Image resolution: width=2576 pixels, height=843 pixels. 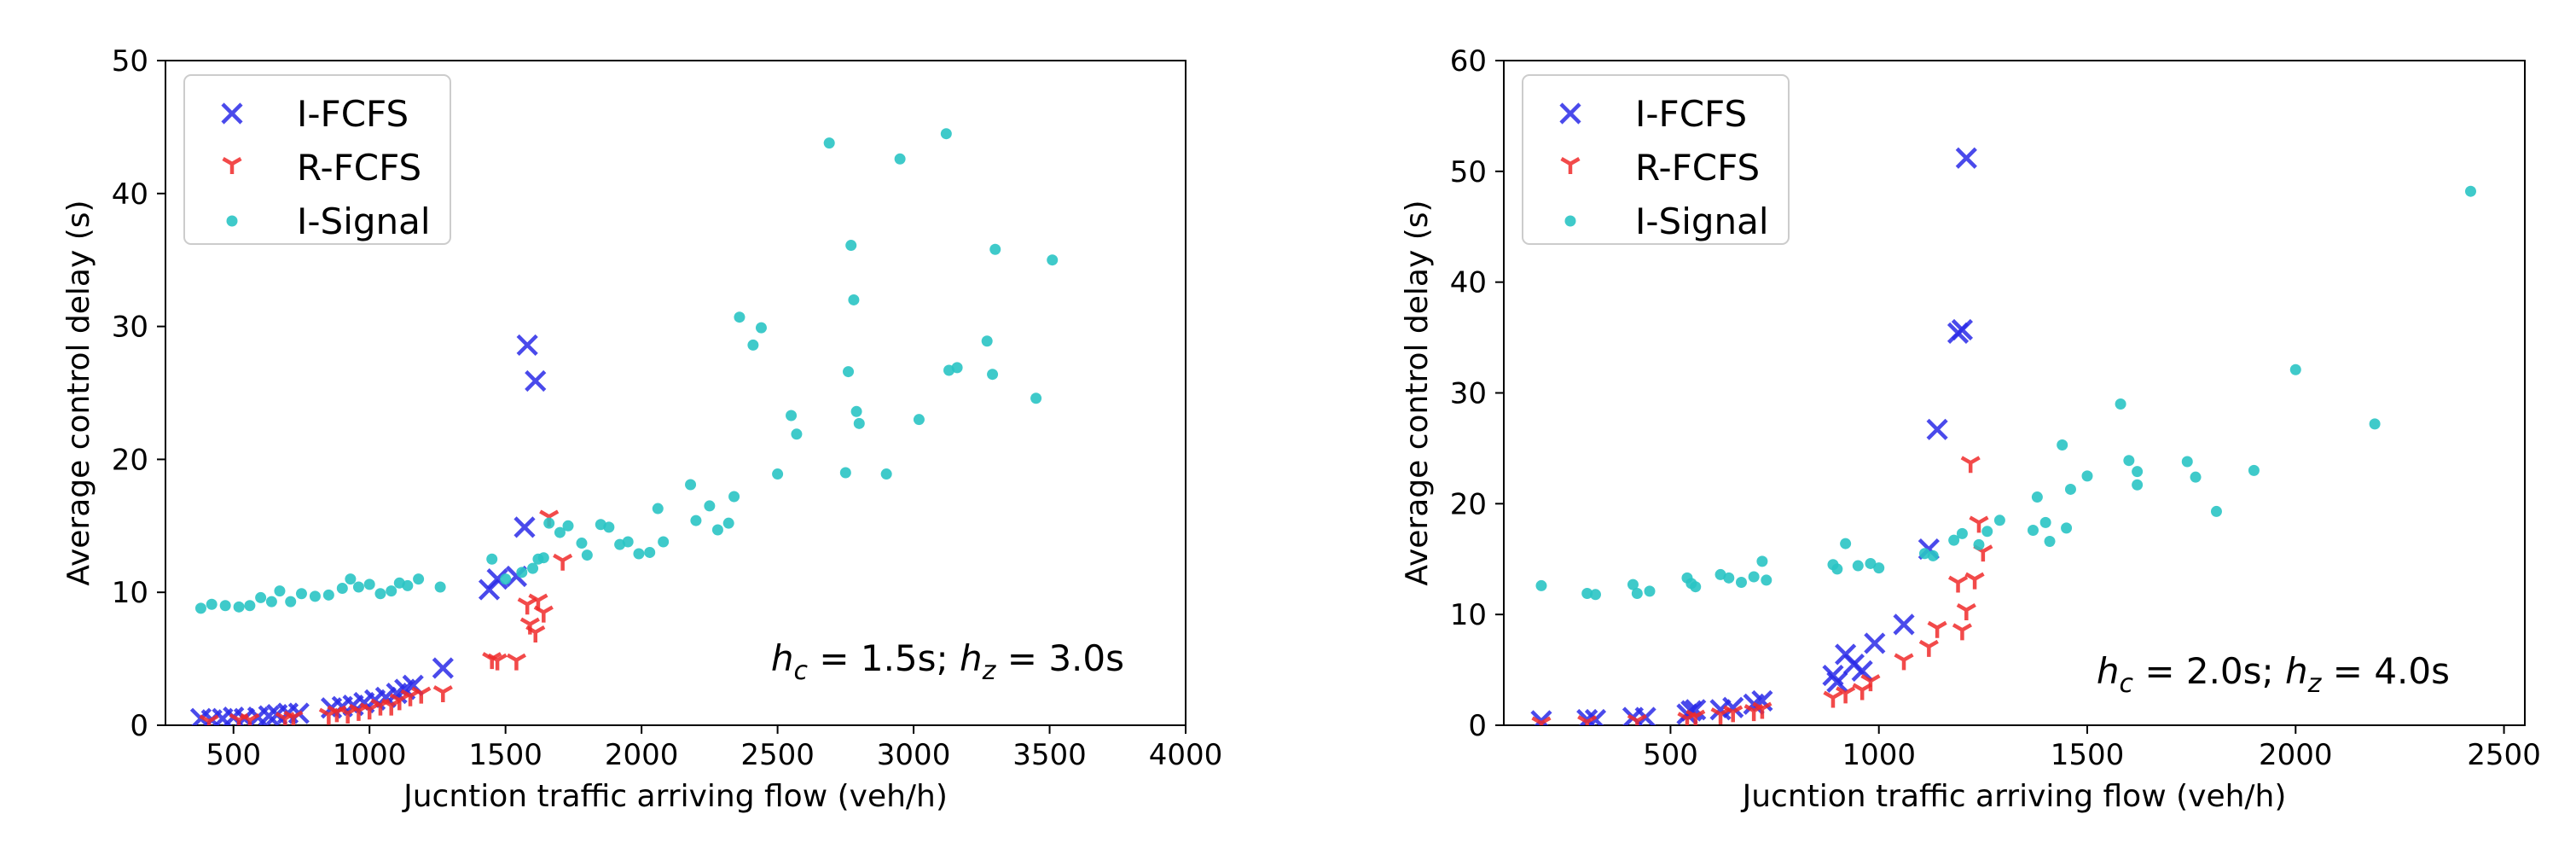 I want to click on y-tick-label: 40, so click(x=130, y=194).